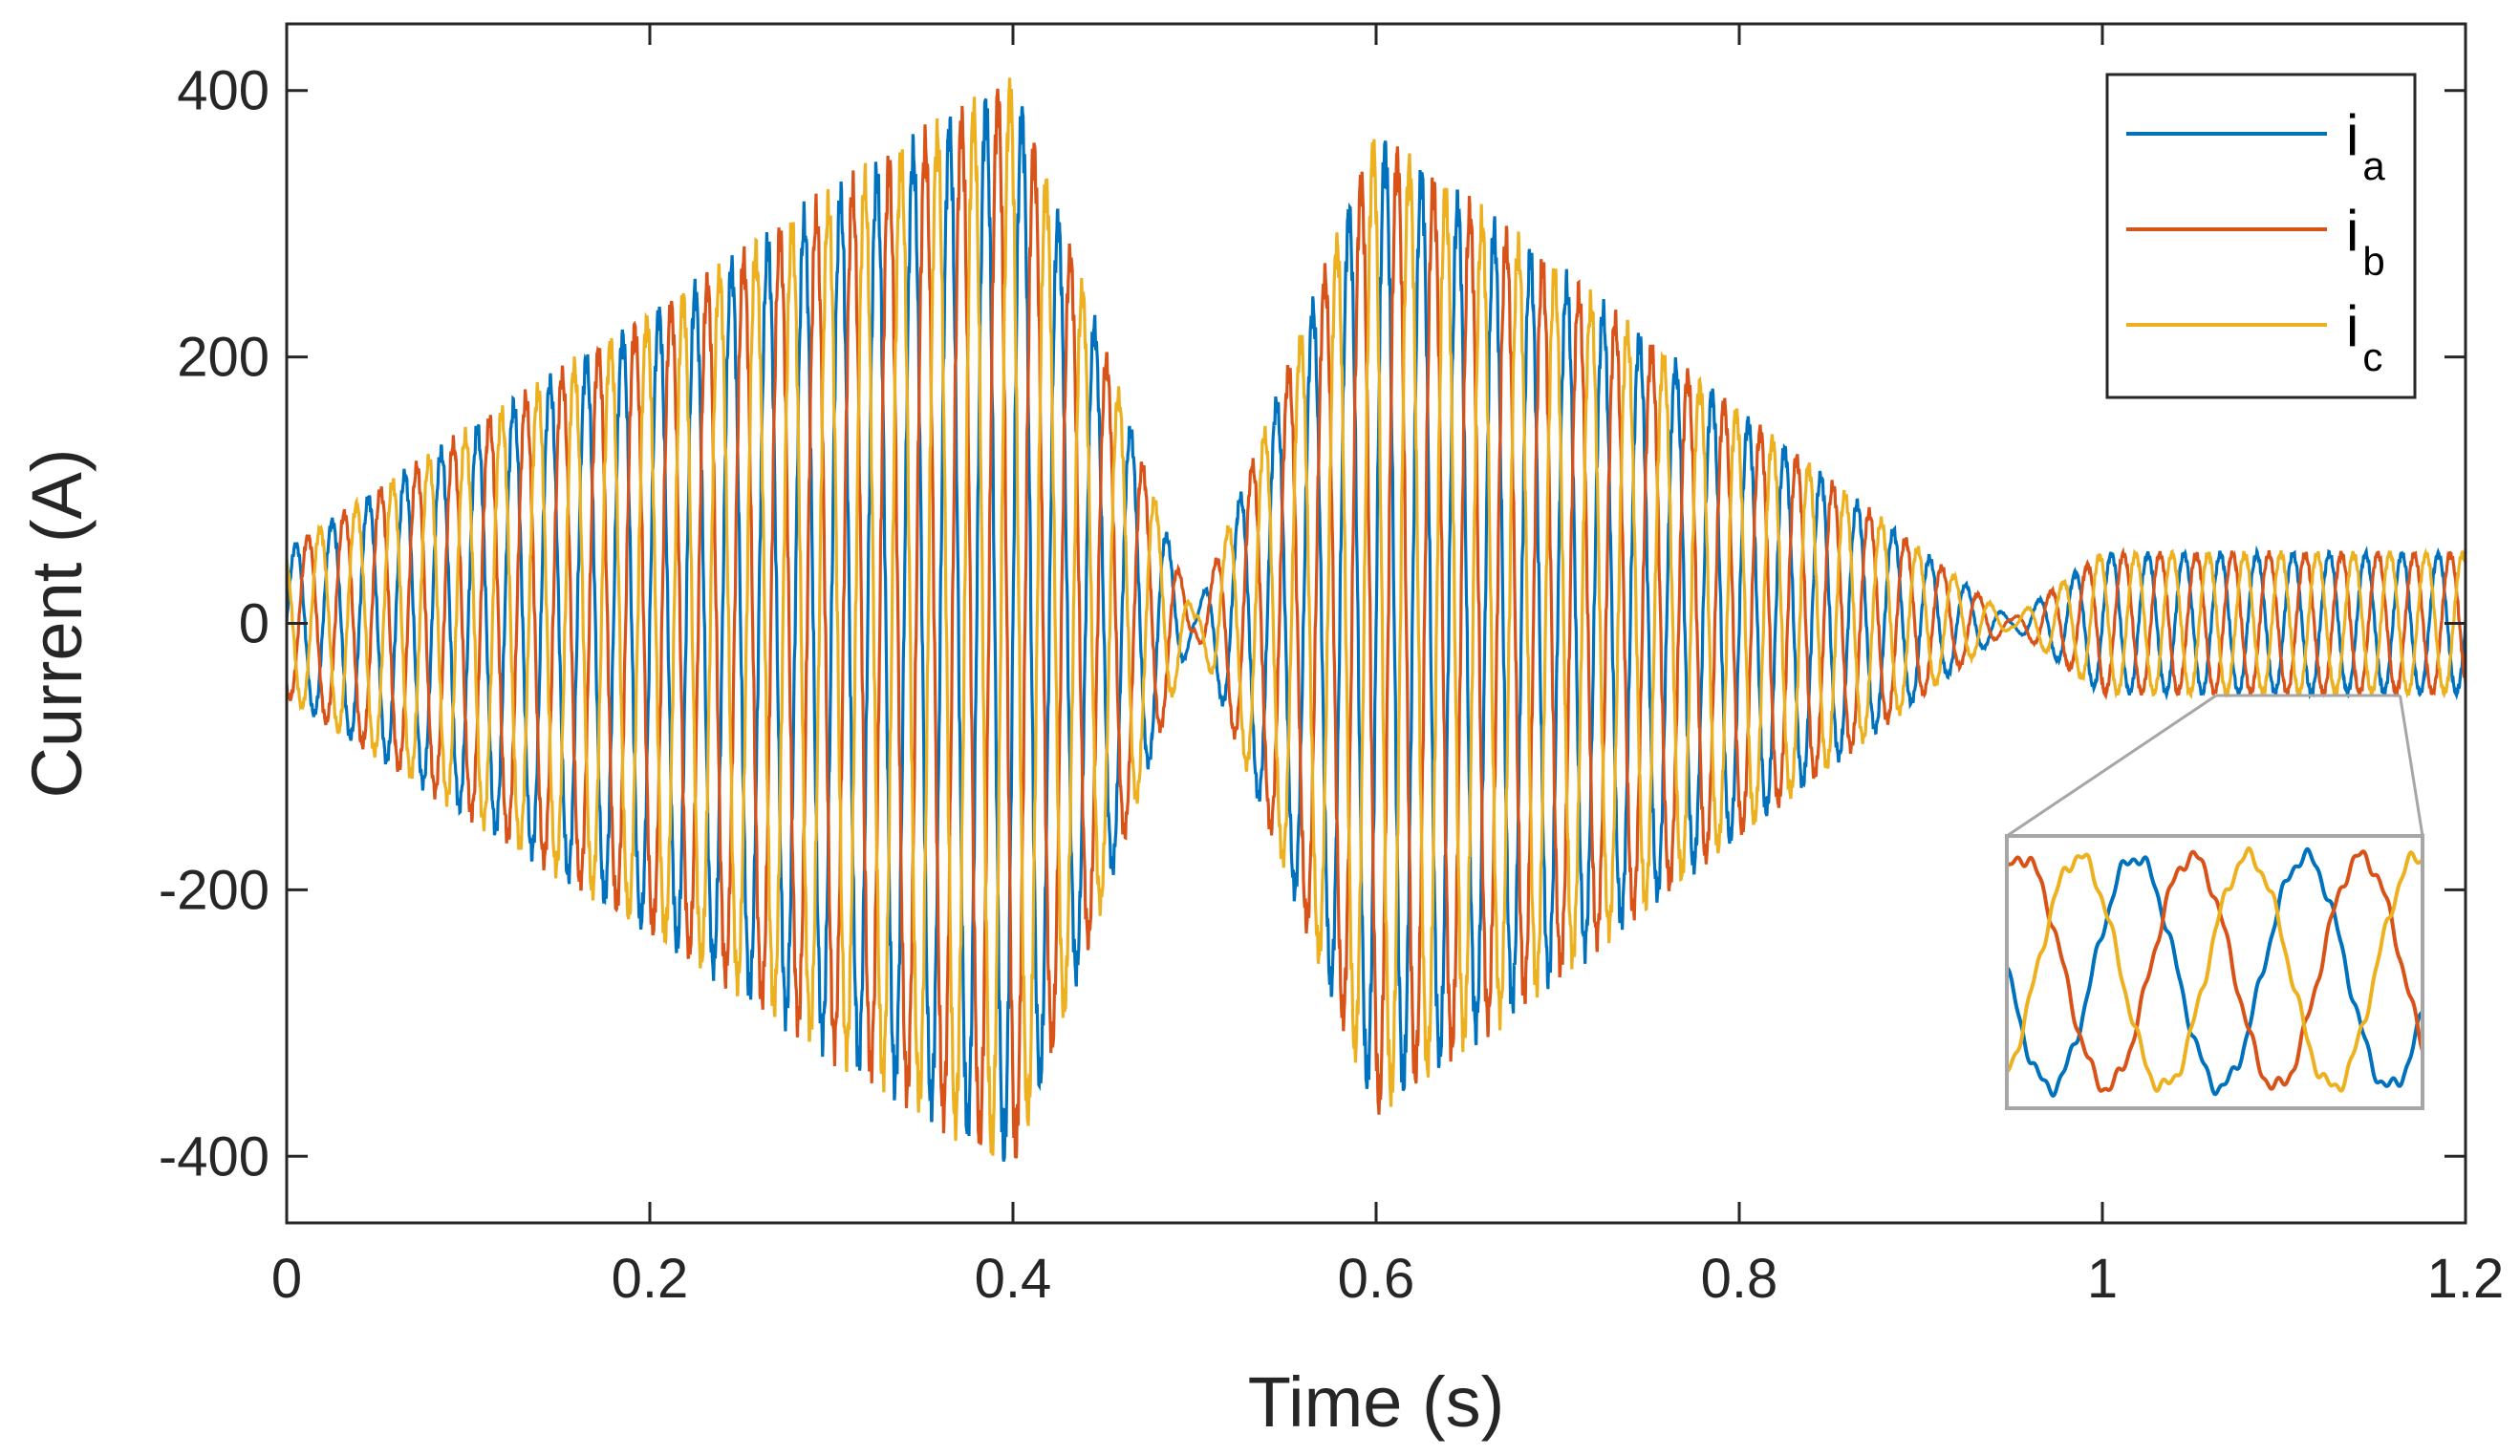 The image size is (2520, 1456). I want to click on inset-frame, so click(2214, 972).